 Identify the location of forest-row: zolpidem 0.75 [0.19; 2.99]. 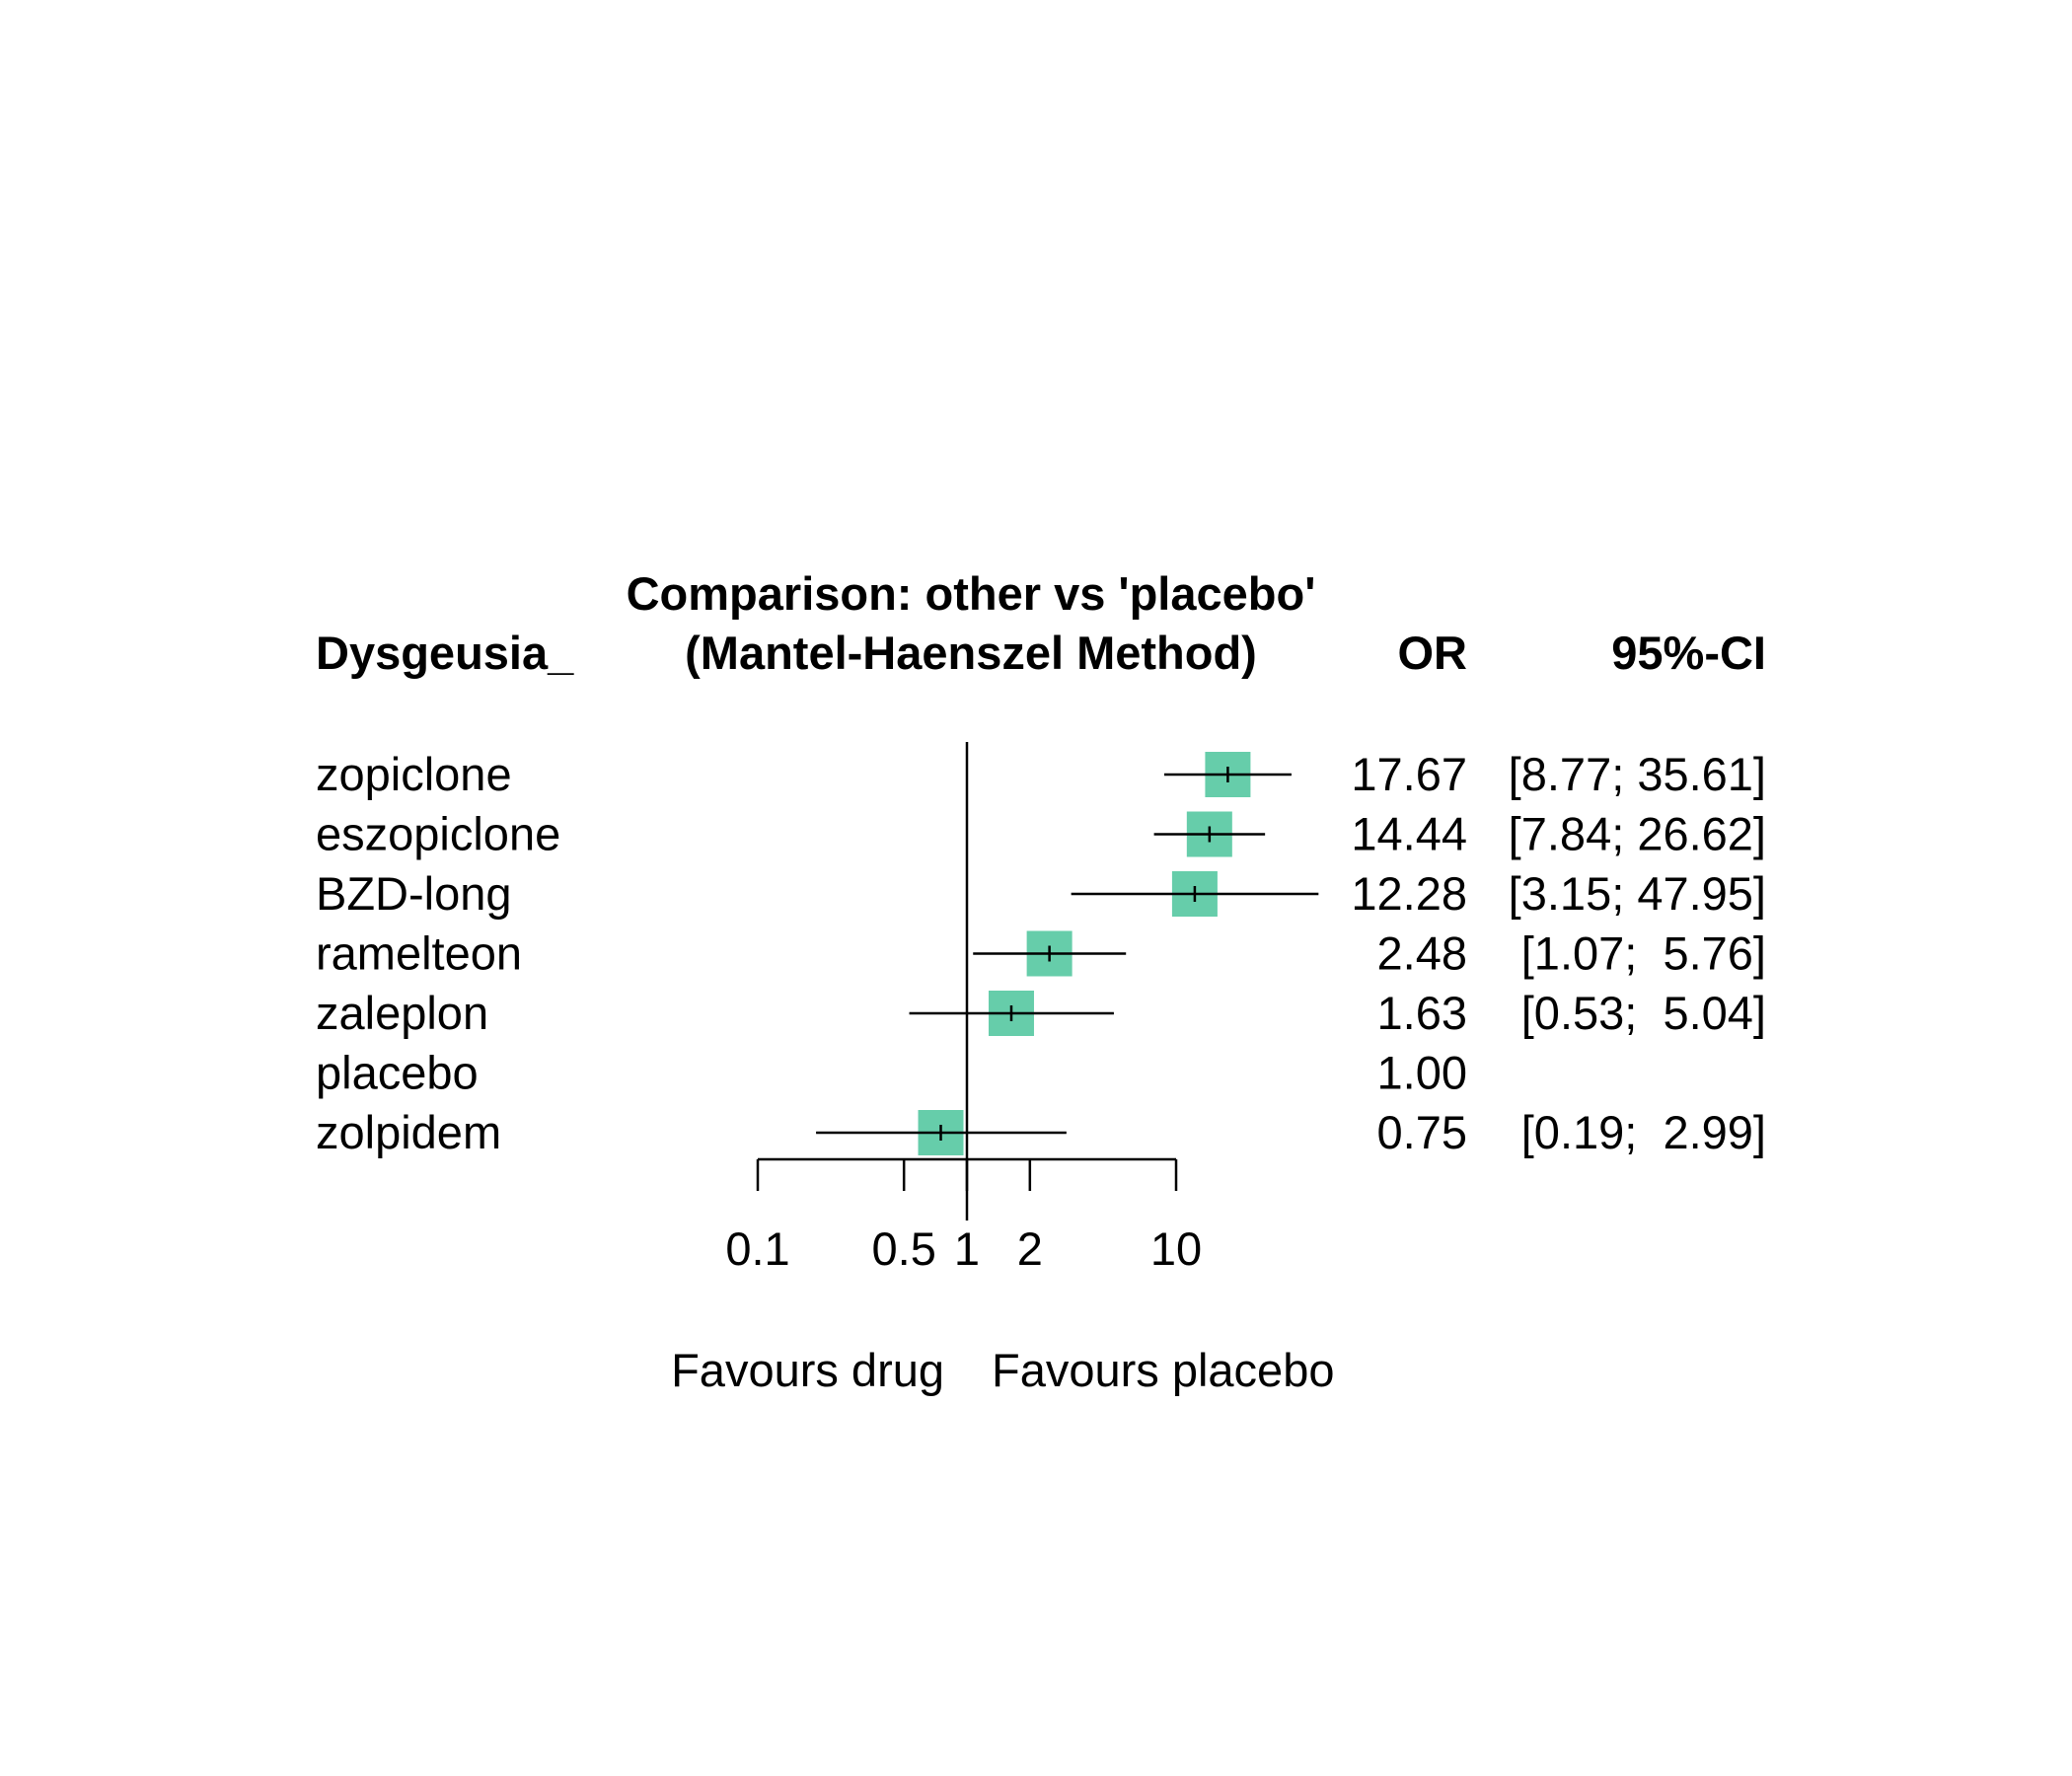
(1041, 1132).